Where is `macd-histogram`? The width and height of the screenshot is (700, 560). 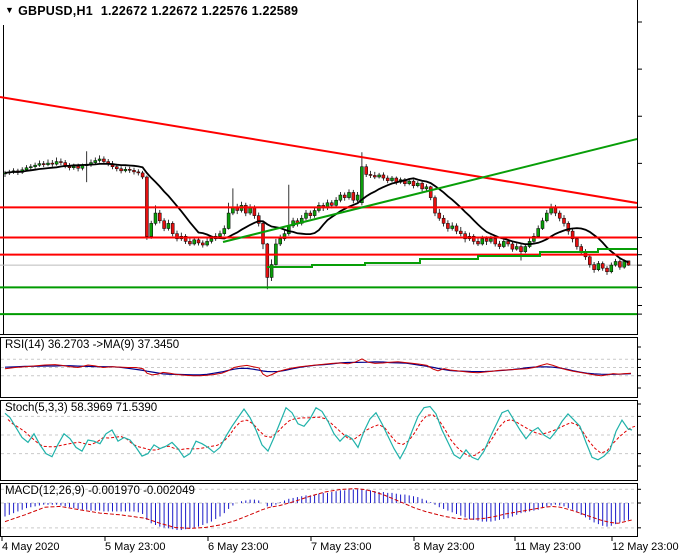 macd-histogram is located at coordinates (316, 510).